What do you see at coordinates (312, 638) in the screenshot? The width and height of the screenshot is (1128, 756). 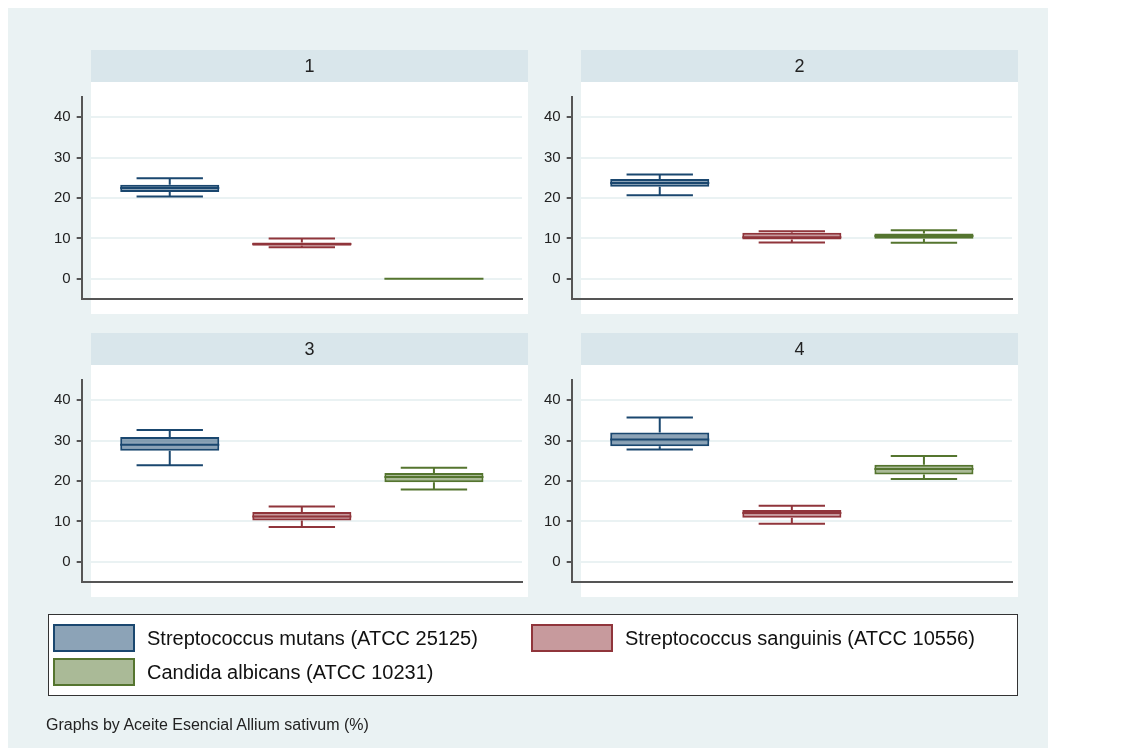 I see `legend-label: Streptococcus mutans (ATCC 25125)` at bounding box center [312, 638].